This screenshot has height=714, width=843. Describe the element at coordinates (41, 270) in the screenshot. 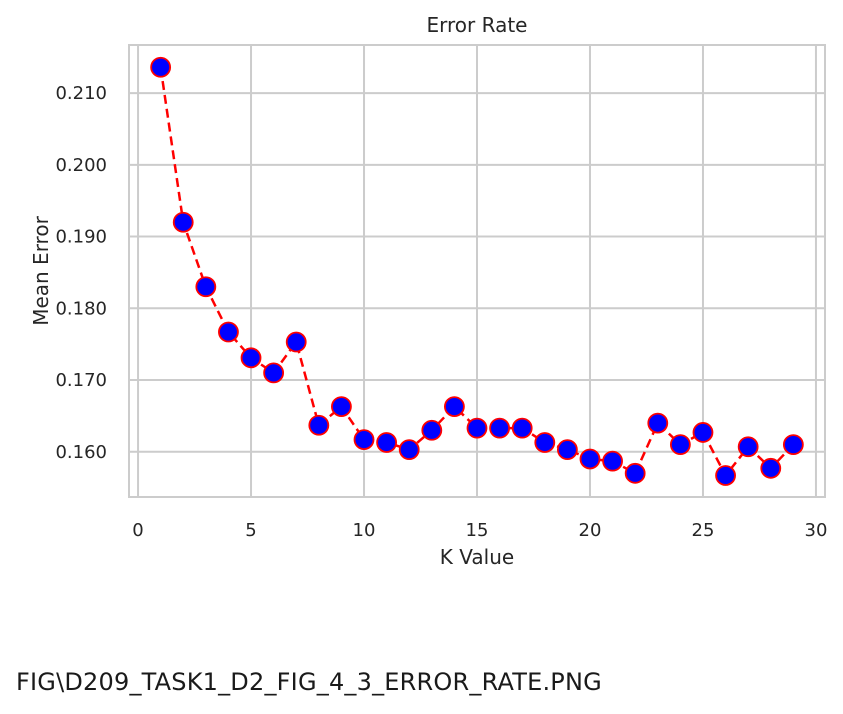

I see `y-axis-label: Mean Error` at that location.